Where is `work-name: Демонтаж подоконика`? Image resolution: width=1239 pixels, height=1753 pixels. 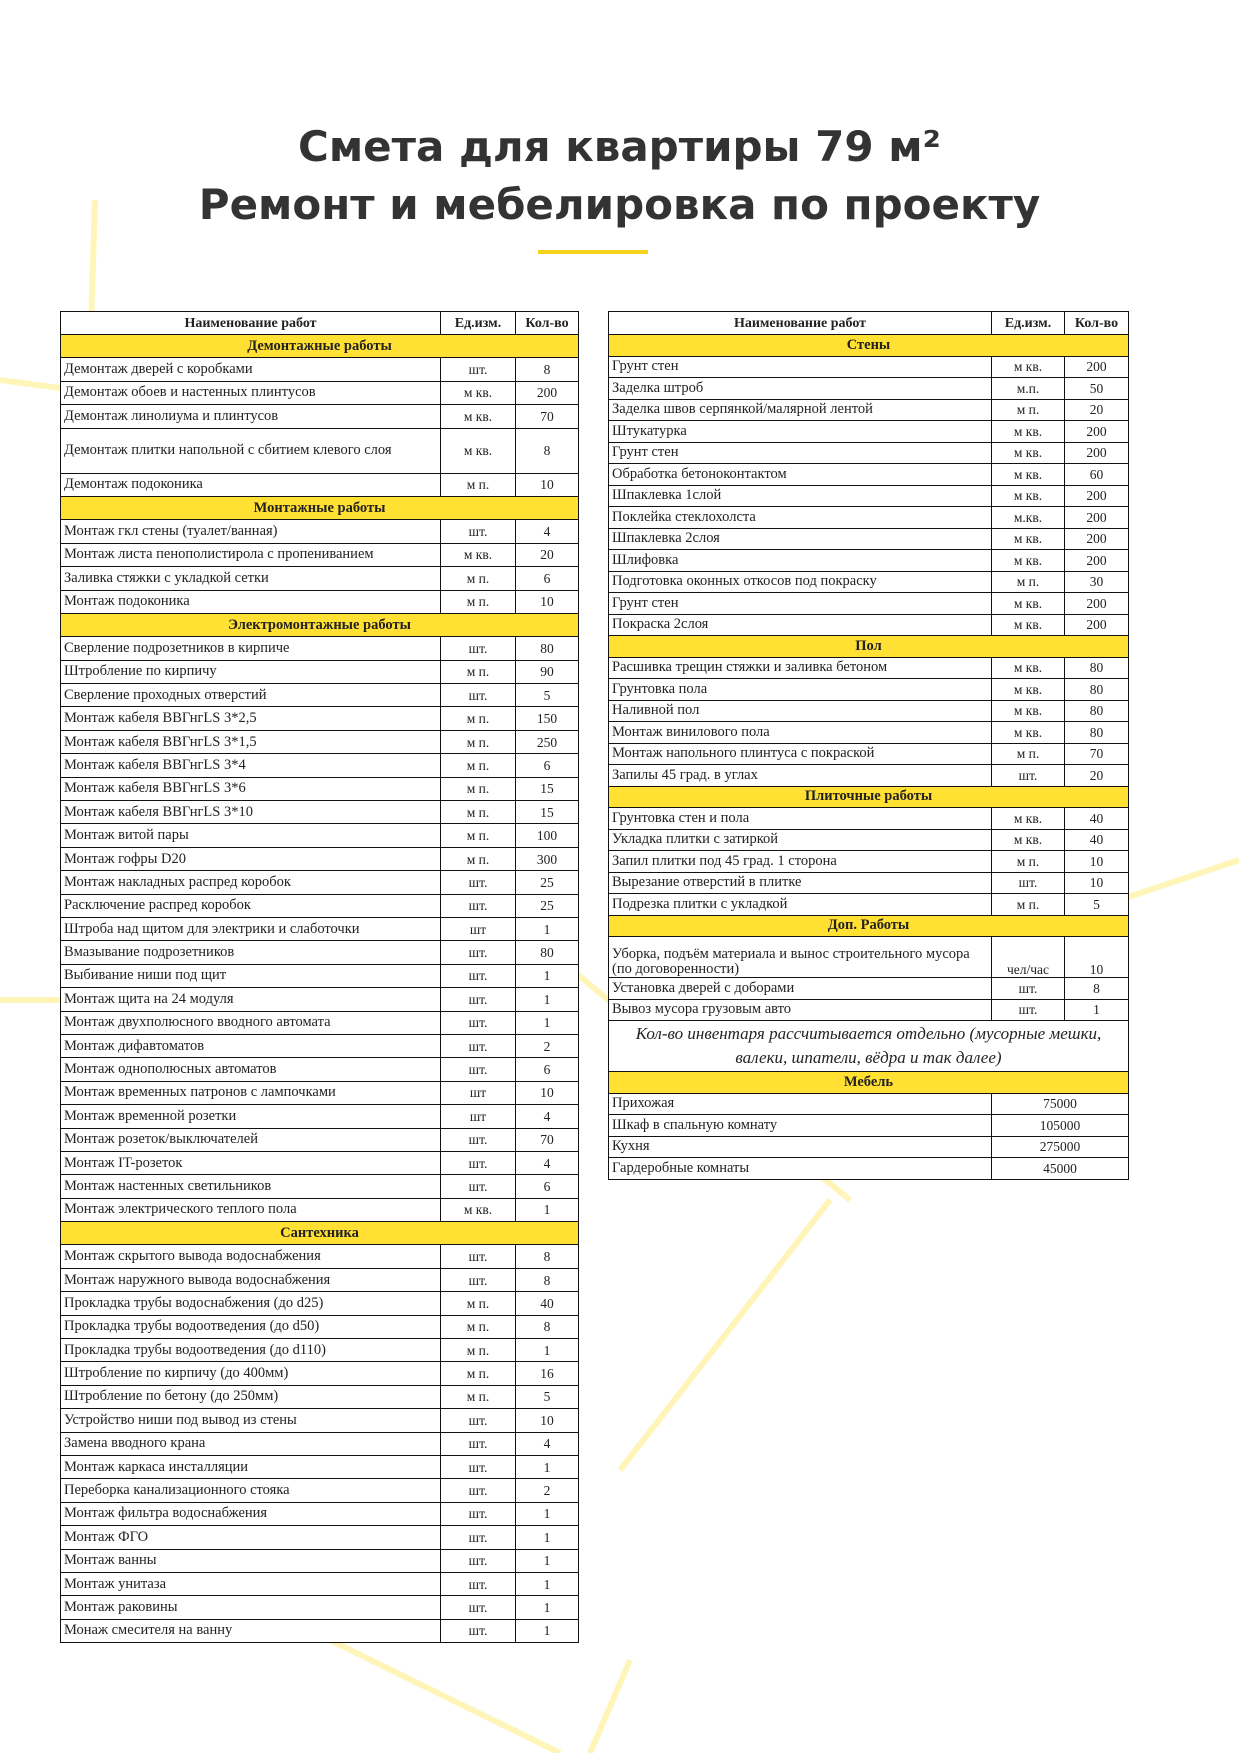 work-name: Демонтаж подоконика is located at coordinates (250, 484).